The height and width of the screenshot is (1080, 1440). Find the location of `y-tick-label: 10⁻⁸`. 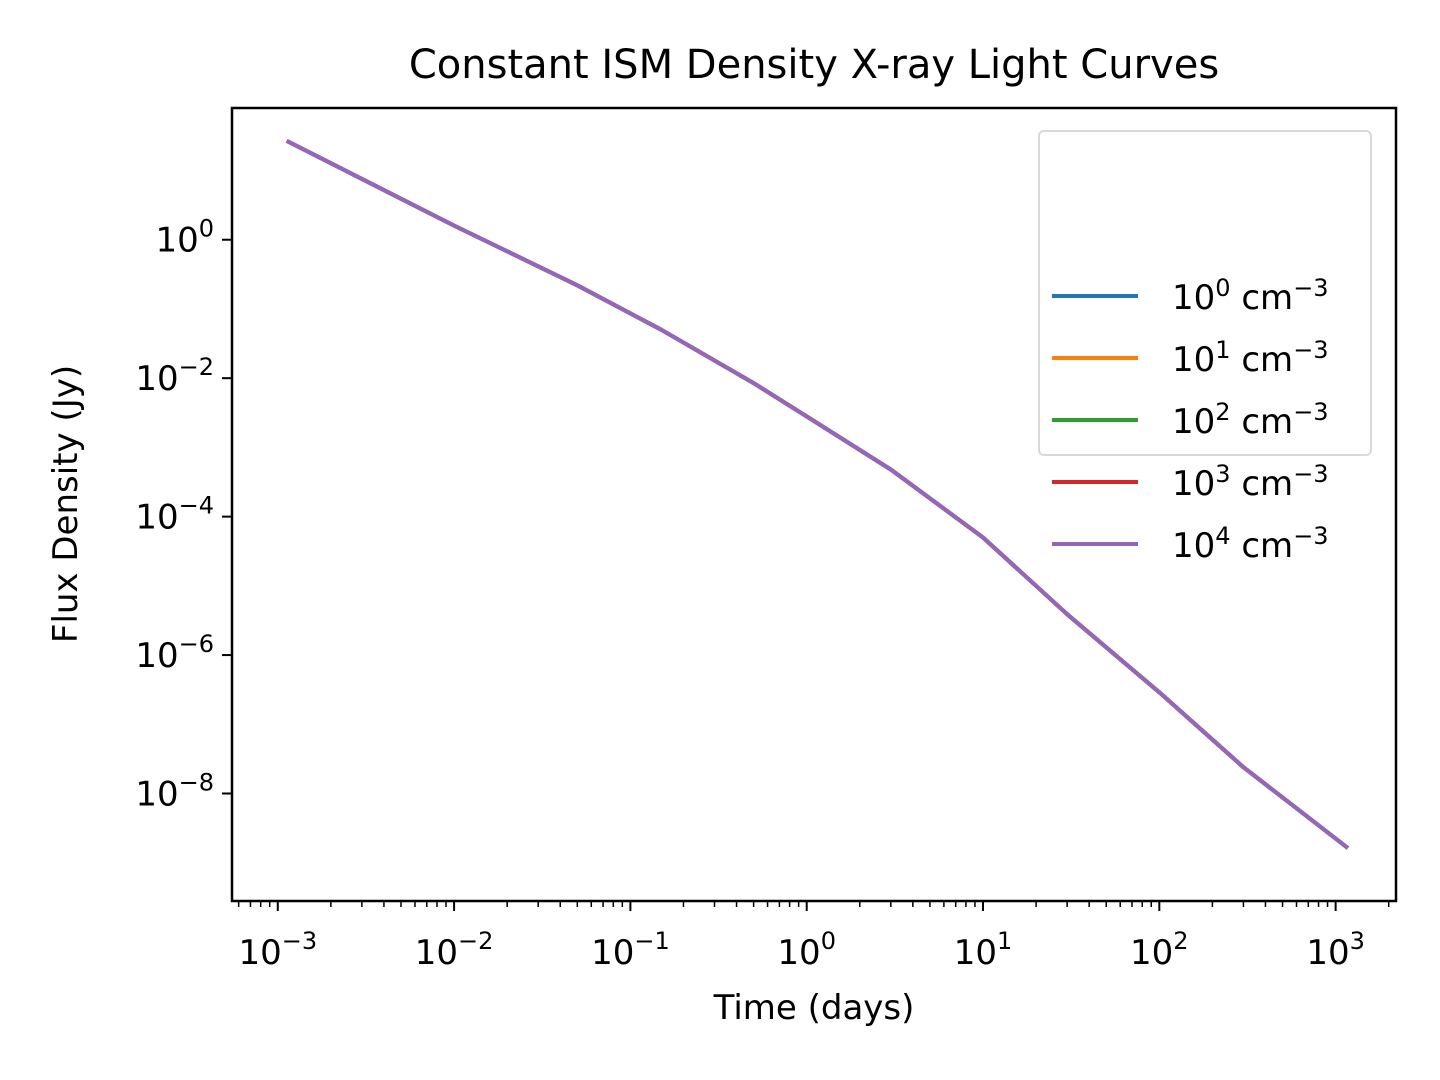

y-tick-label: 10⁻⁸ is located at coordinates (174, 792).